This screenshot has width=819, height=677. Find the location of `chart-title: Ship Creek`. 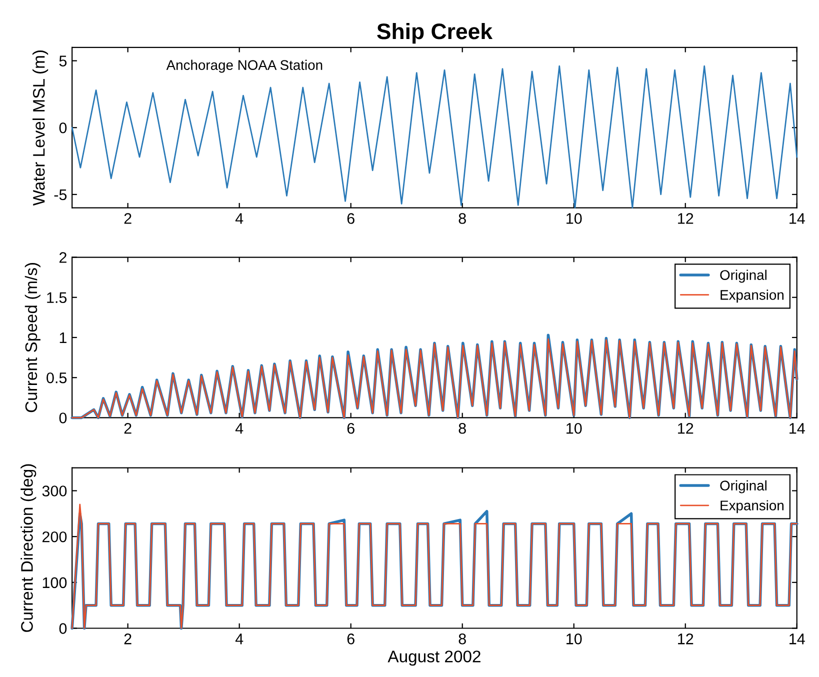

chart-title: Ship Creek is located at coordinates (435, 33).